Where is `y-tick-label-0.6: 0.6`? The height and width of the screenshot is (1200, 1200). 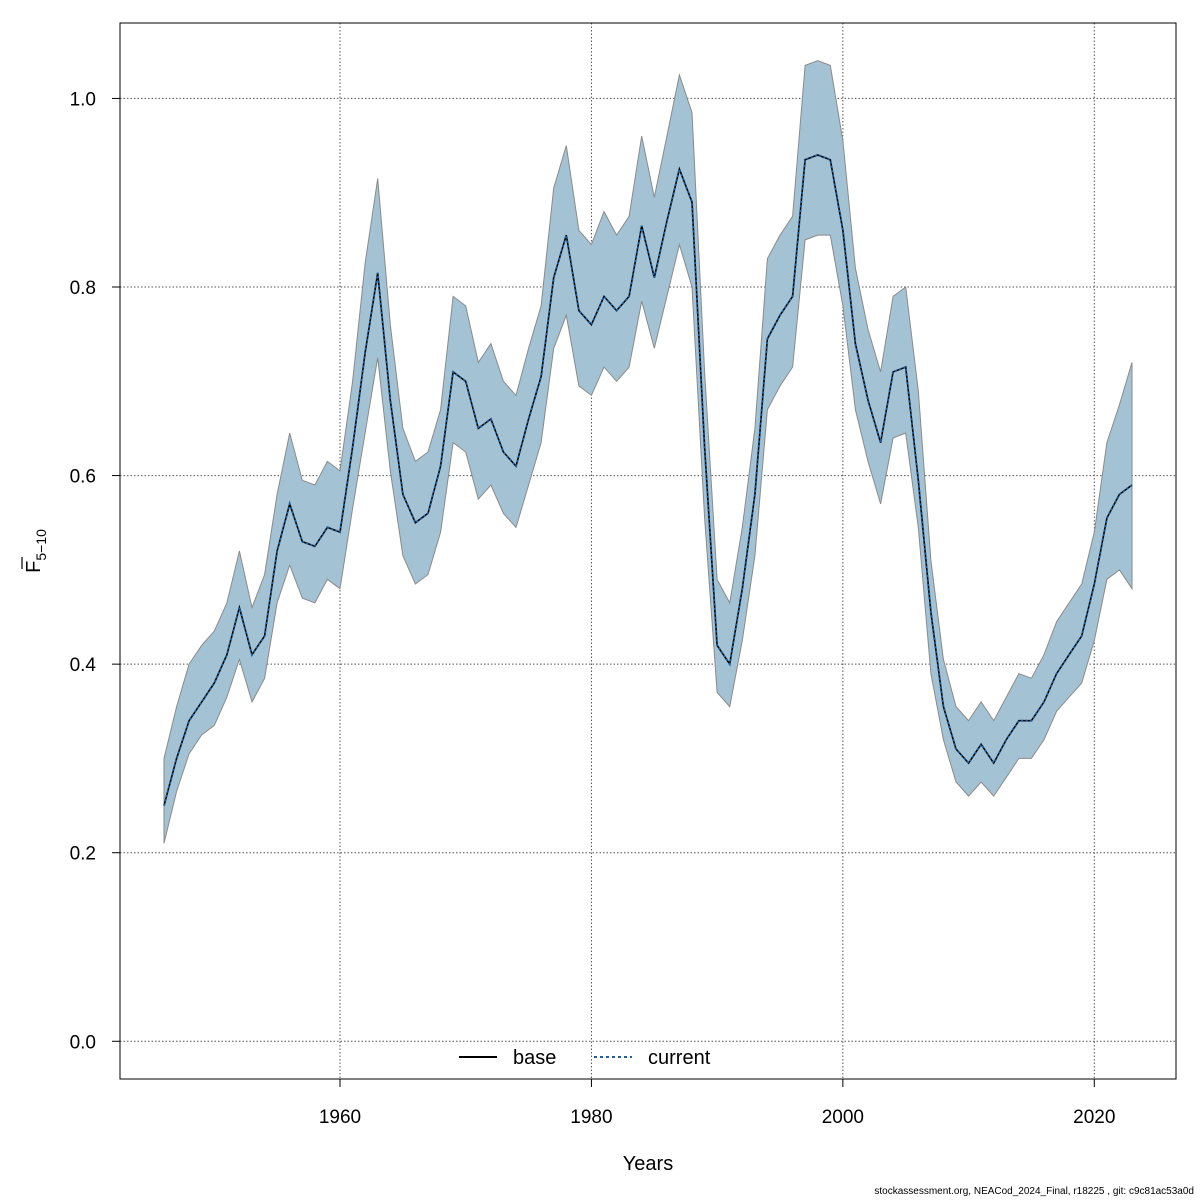 y-tick-label-0.6: 0.6 is located at coordinates (83, 477).